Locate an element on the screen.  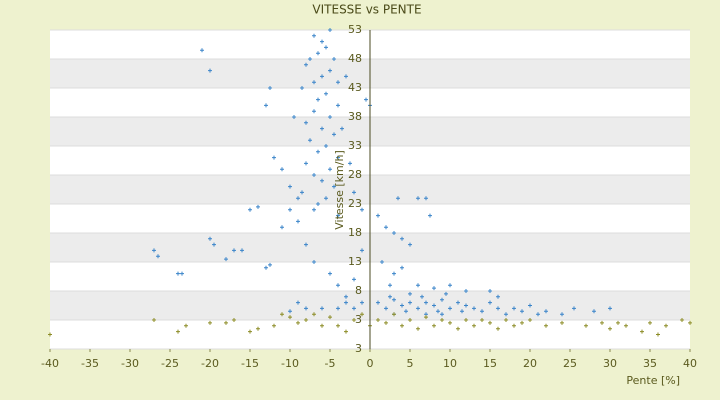
y-tick-label: 28 is located at coordinates (355, 174).